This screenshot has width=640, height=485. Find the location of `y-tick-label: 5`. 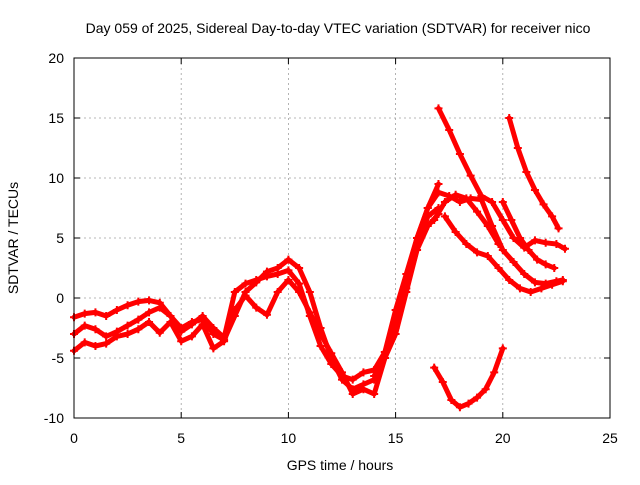

y-tick-label: 5 is located at coordinates (60, 238).